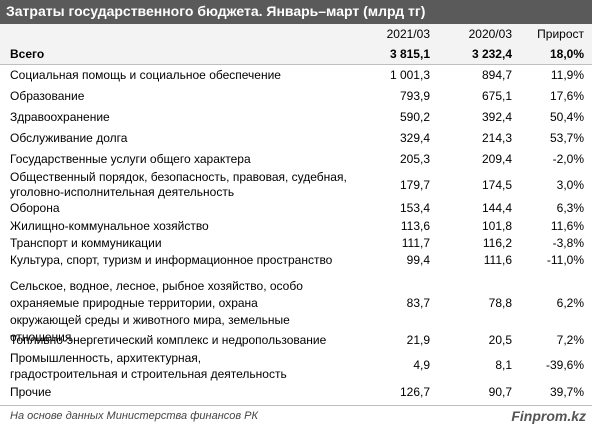  Describe the element at coordinates (566, 117) in the screenshot. I see `row-value-growth: 50,4%` at that location.